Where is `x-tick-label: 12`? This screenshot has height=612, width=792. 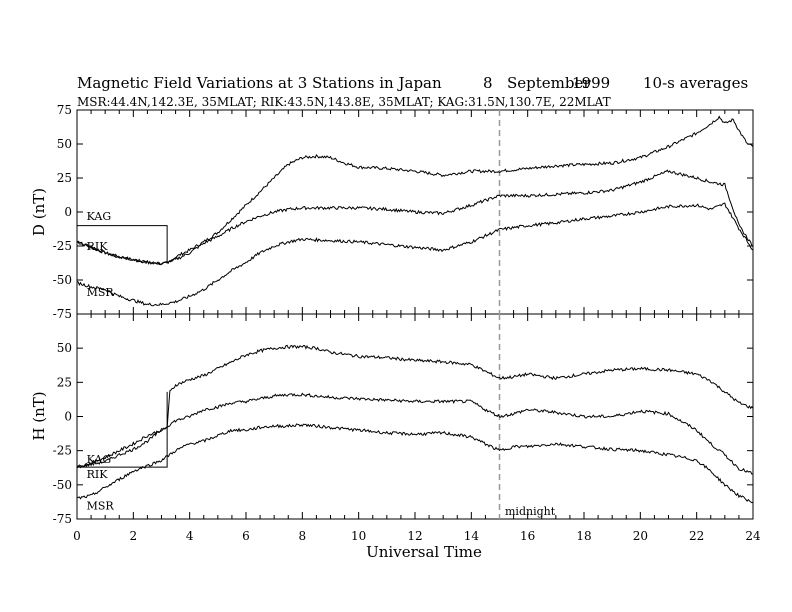
x-tick-label: 12 is located at coordinates (414, 536).